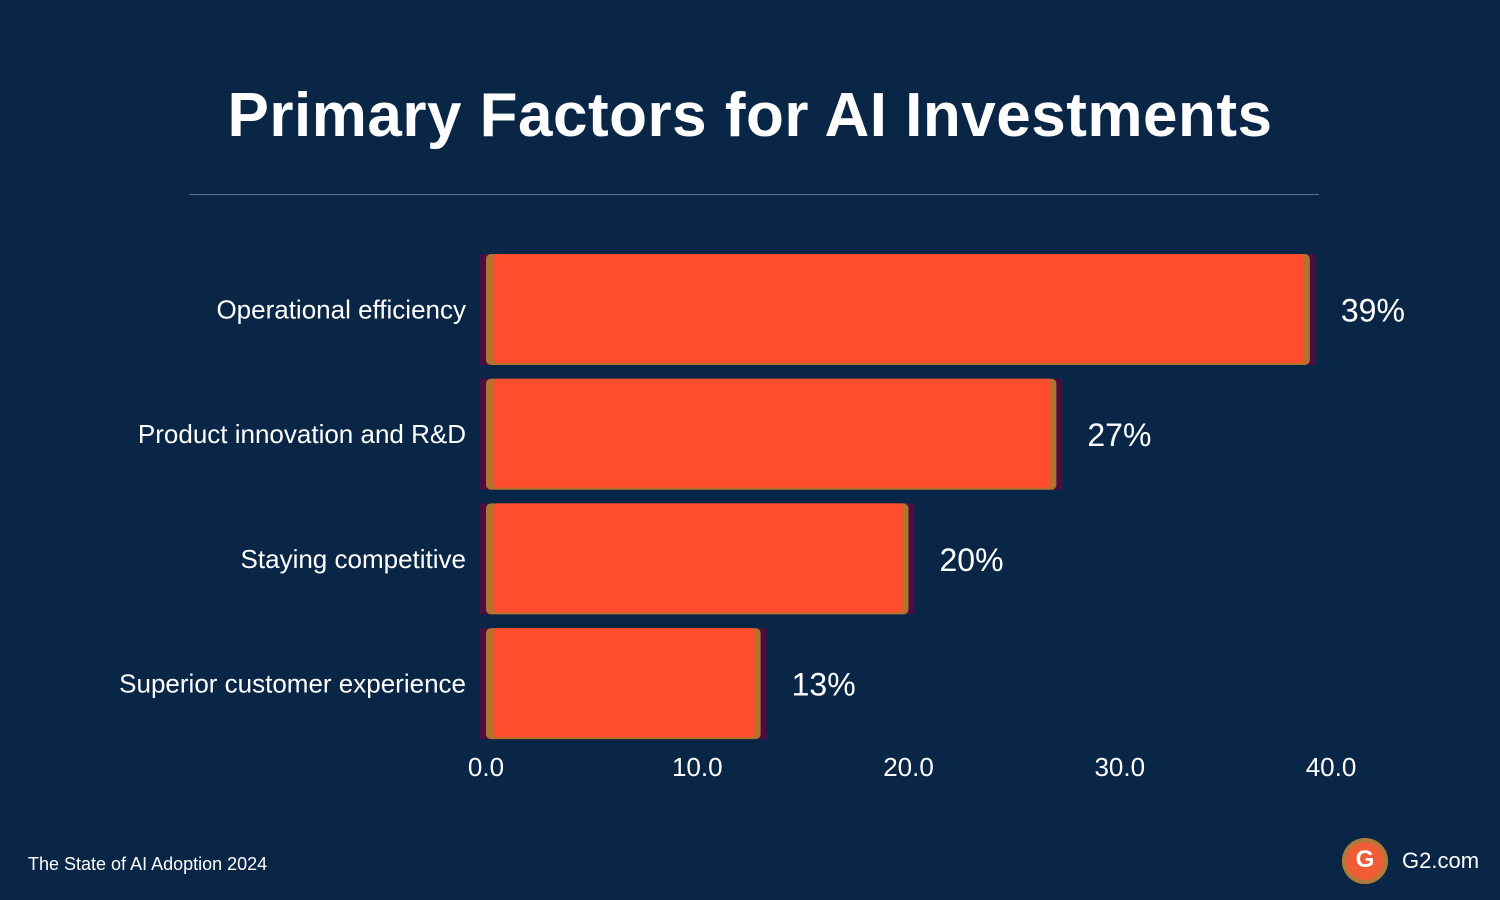  I want to click on value-label: 27%, so click(1119, 435).